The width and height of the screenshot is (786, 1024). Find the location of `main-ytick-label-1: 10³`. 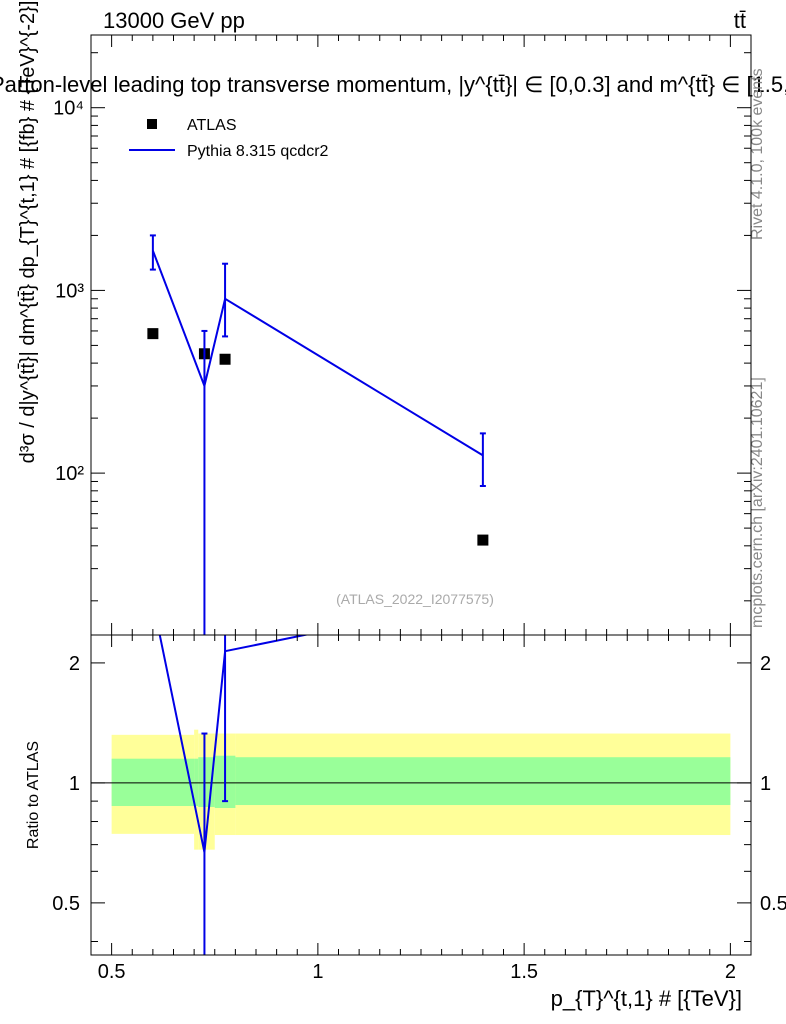

main-ytick-label-1: 10³ is located at coordinates (69, 291).